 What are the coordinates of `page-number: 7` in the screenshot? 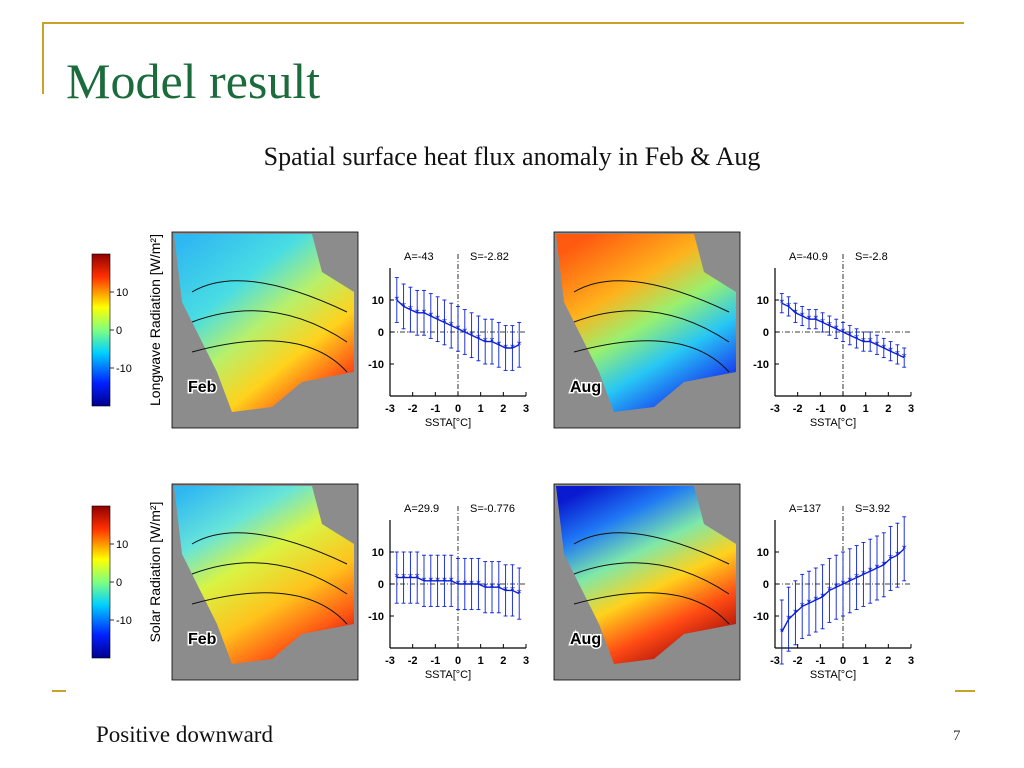 It's located at (957, 736).